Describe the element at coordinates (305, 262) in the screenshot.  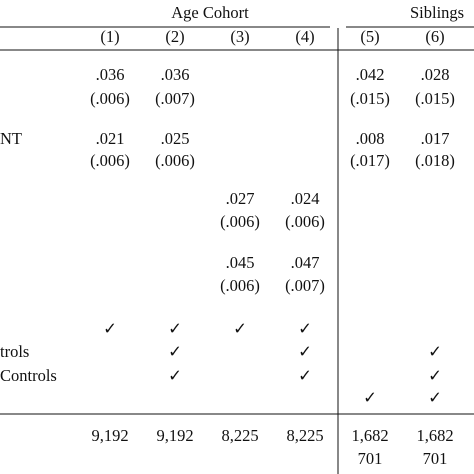
I see `table-cell: .047` at that location.